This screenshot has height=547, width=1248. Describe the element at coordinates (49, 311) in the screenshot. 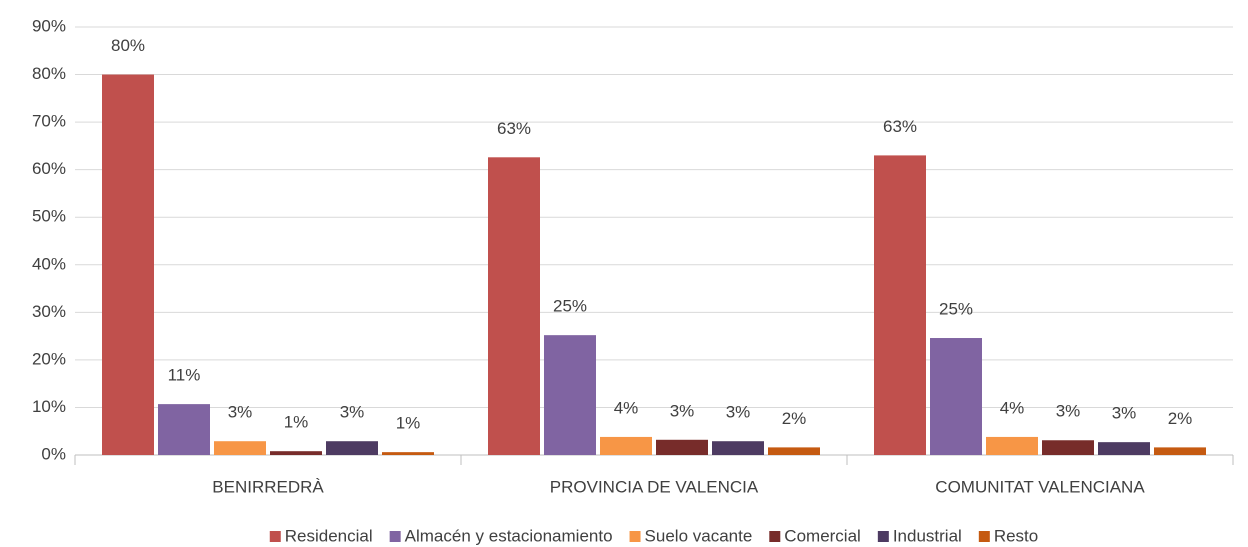

I see `y-tick-label: 30%` at that location.